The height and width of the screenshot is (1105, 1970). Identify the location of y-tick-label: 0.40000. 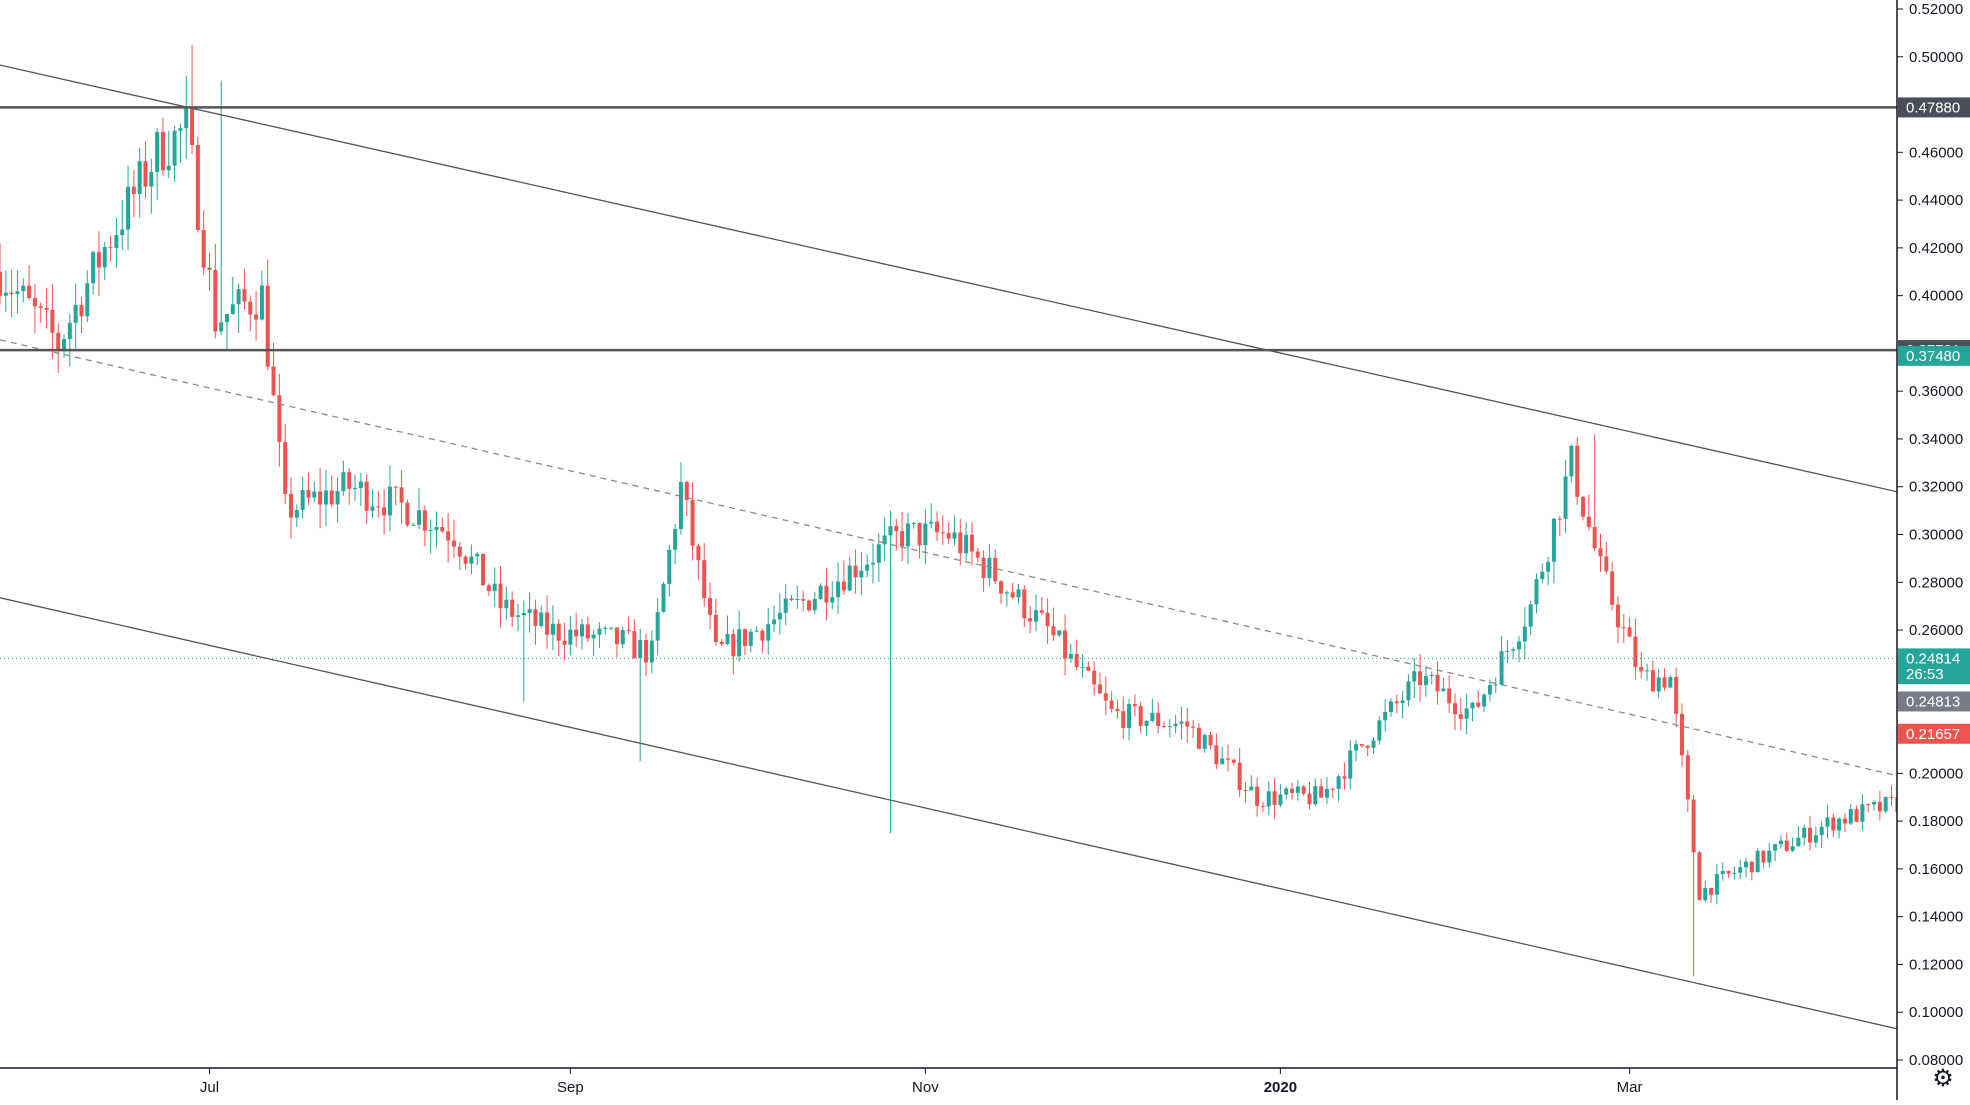
(1936, 296).